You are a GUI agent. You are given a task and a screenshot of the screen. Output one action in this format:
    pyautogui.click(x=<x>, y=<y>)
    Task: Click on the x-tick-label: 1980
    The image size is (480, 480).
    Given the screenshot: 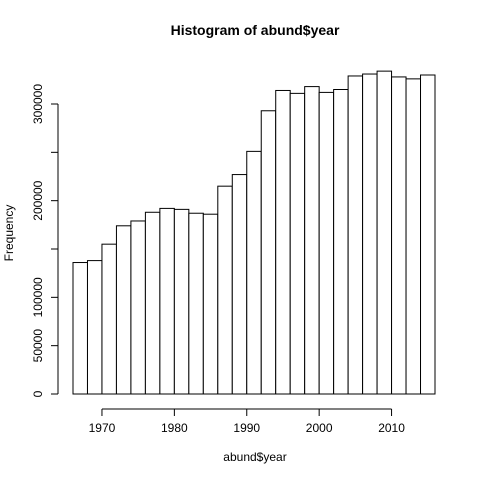 What is the action you would take?
    pyautogui.click(x=174, y=428)
    